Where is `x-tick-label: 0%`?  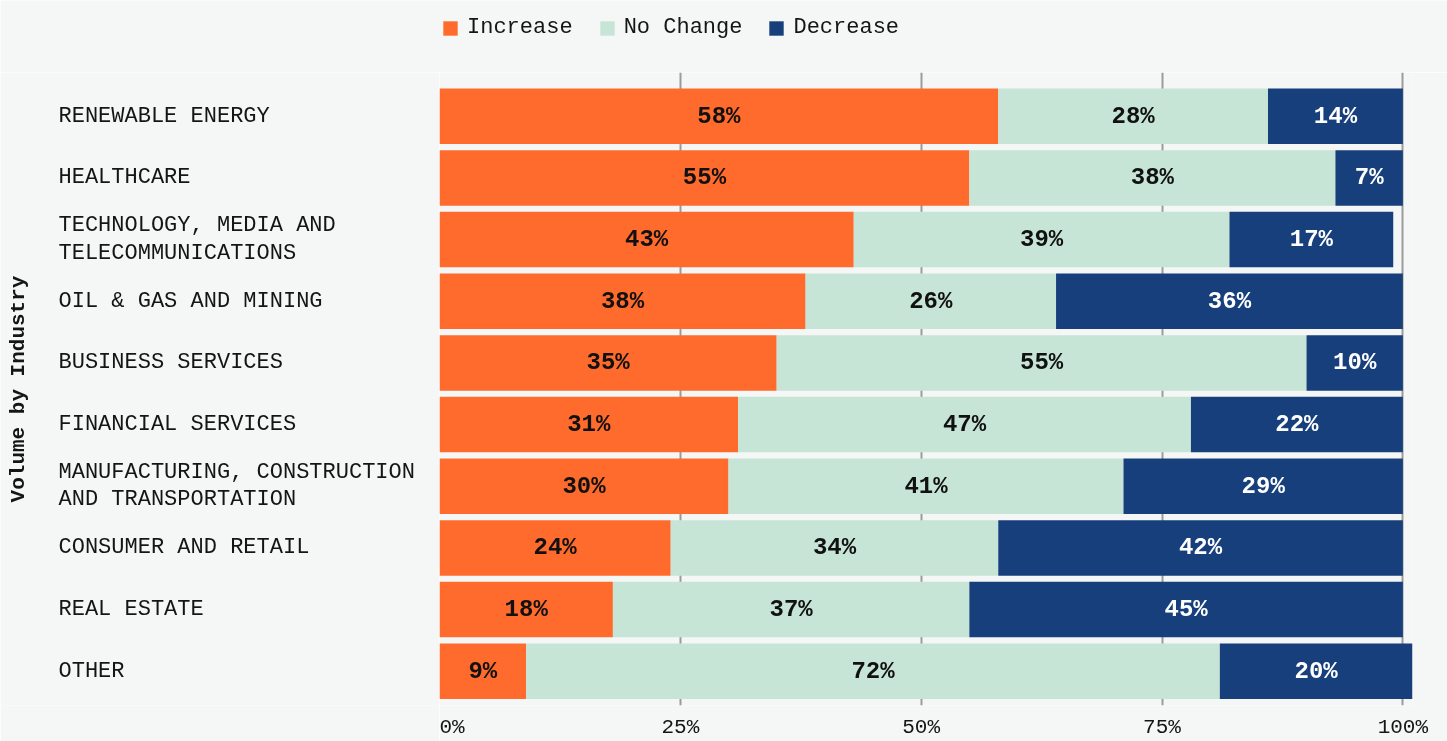
x-tick-label: 0% is located at coordinates (452, 727).